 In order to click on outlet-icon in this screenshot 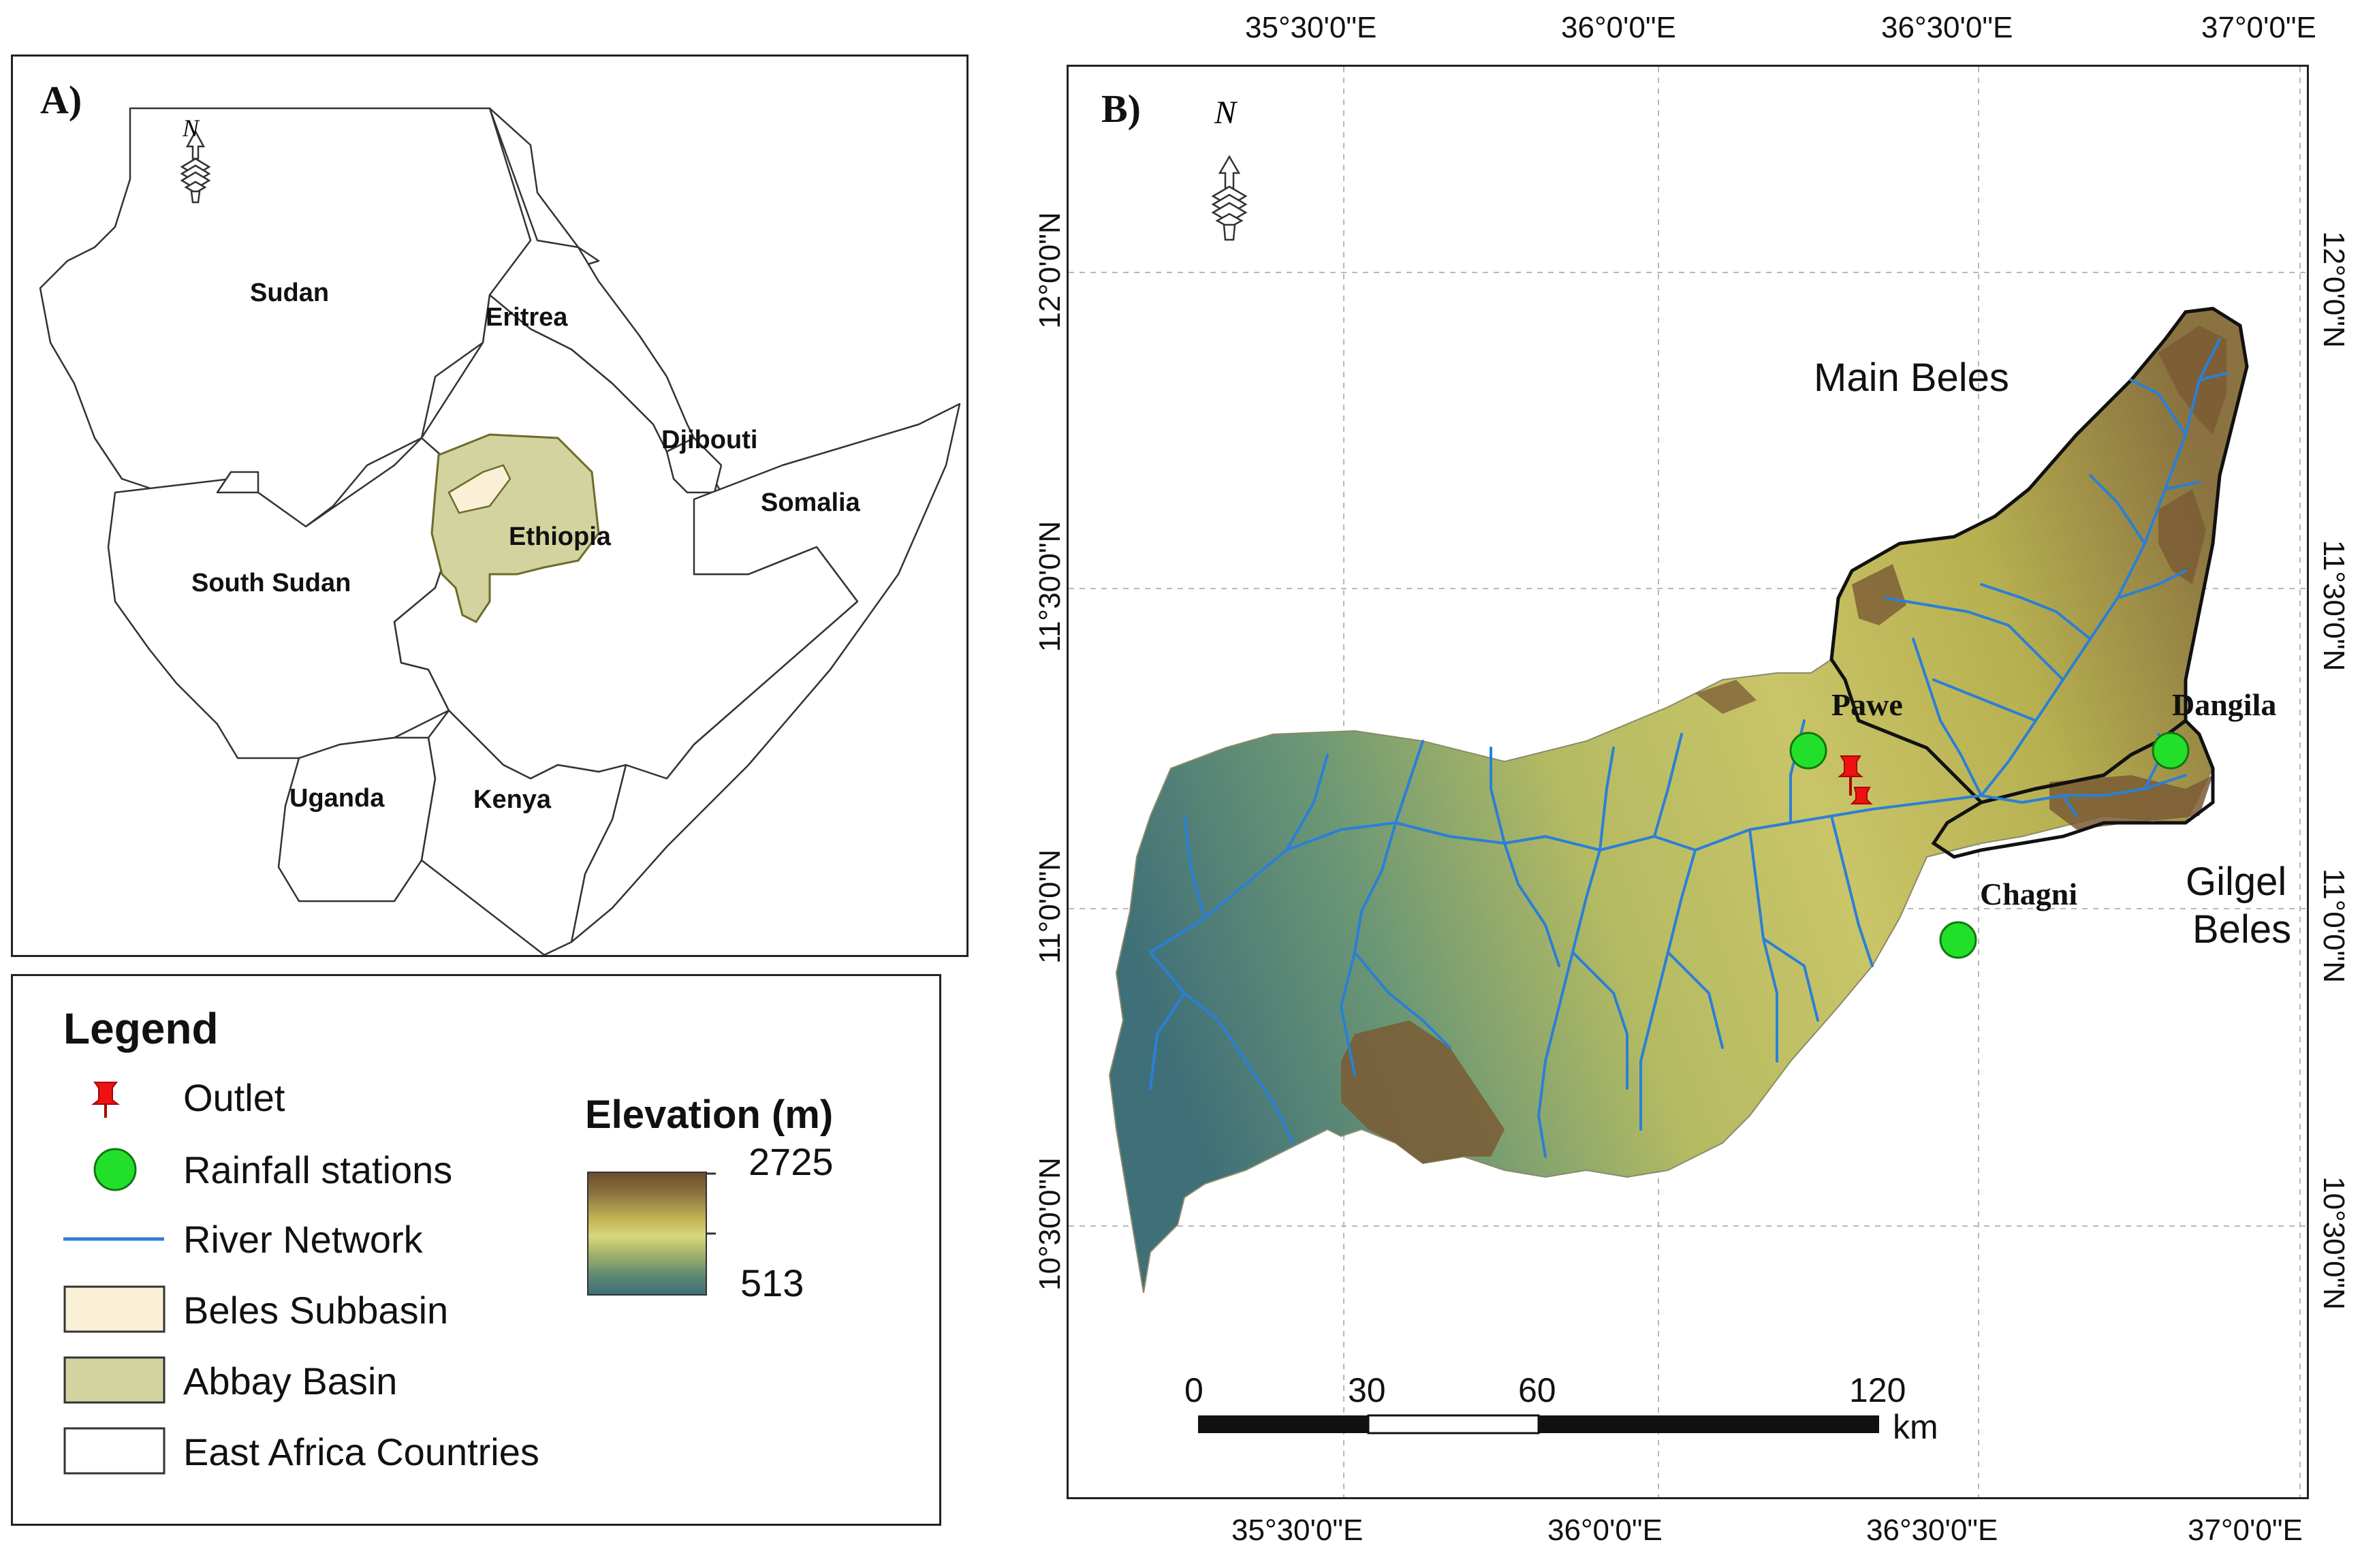, I will do `click(105, 1100)`.